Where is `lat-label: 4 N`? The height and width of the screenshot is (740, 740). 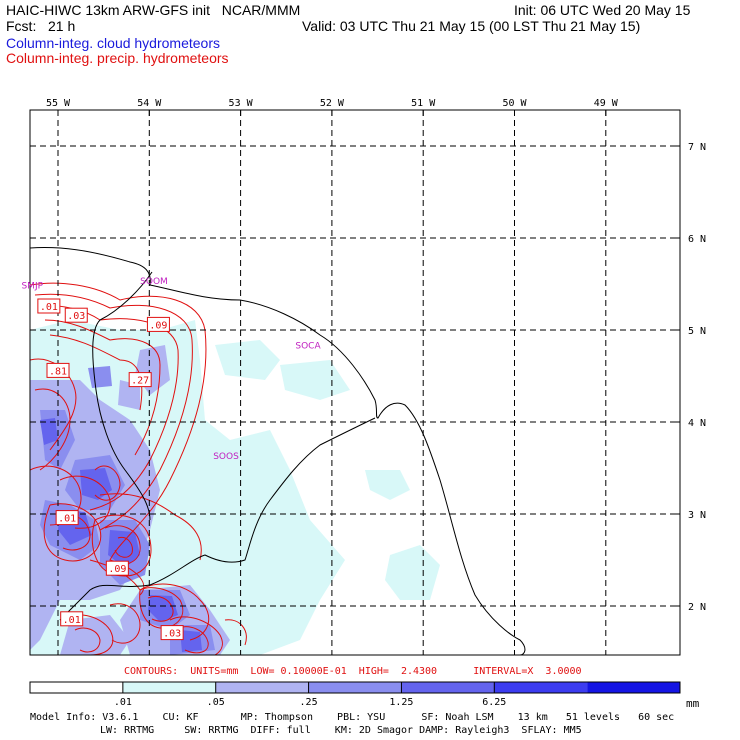
lat-label: 4 N is located at coordinates (697, 423).